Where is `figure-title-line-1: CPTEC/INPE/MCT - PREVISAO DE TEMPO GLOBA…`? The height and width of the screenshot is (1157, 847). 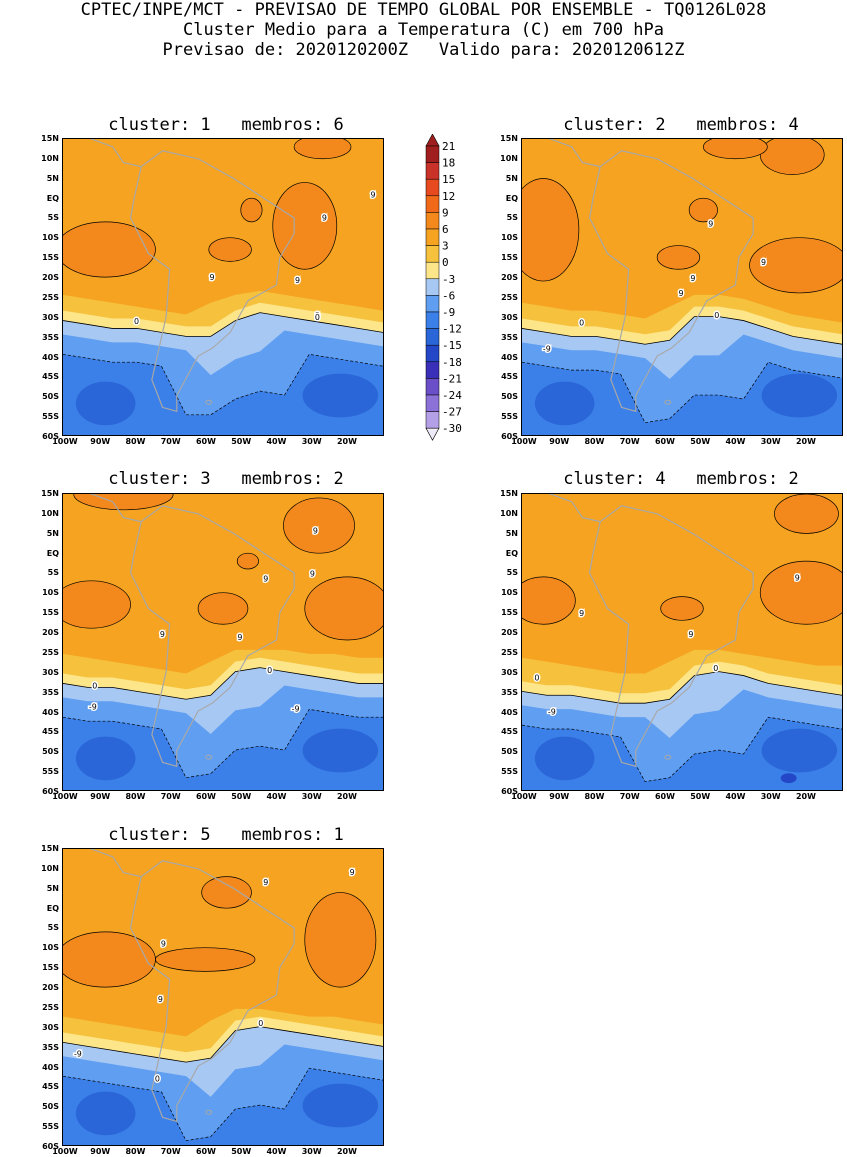 figure-title-line-1: CPTEC/INPE/MCT - PREVISAO DE TEMPO GLOBA… is located at coordinates (423, 10).